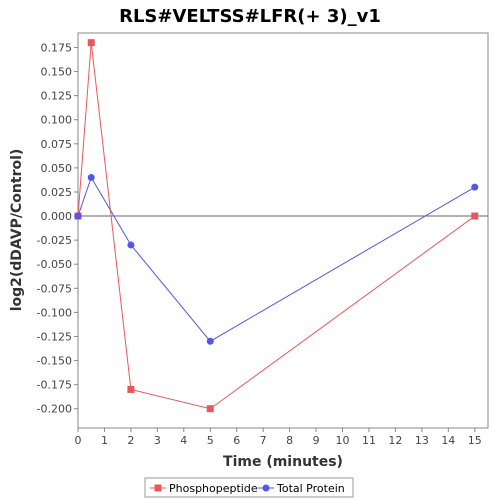 The height and width of the screenshot is (500, 500). Describe the element at coordinates (54, 361) in the screenshot. I see `y-tick-label: -0.150` at that location.